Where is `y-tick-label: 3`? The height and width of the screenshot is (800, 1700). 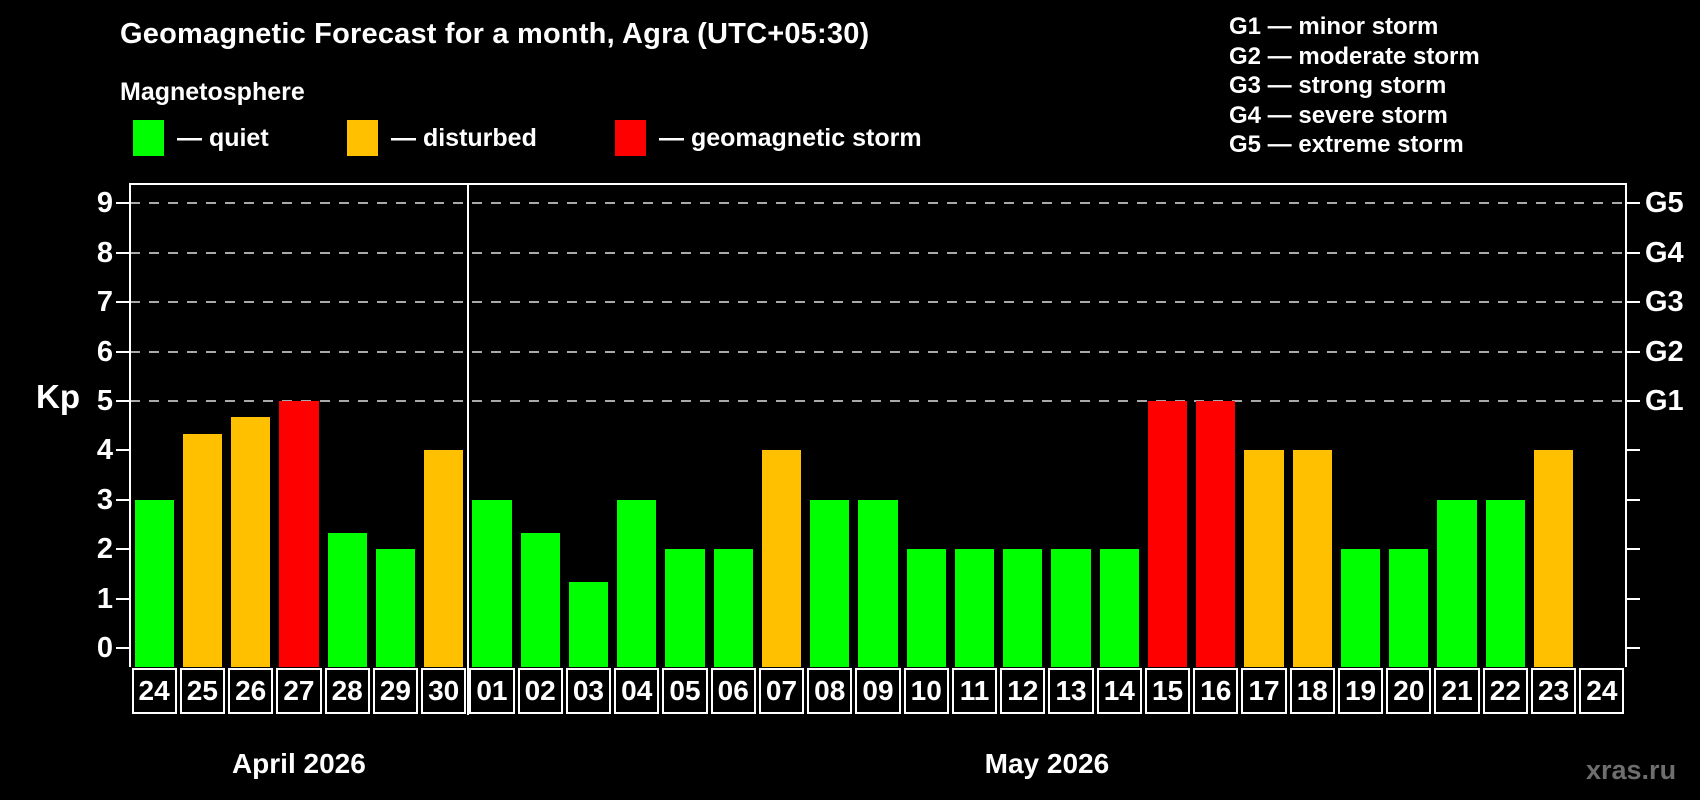 y-tick-label: 3 is located at coordinates (104, 499).